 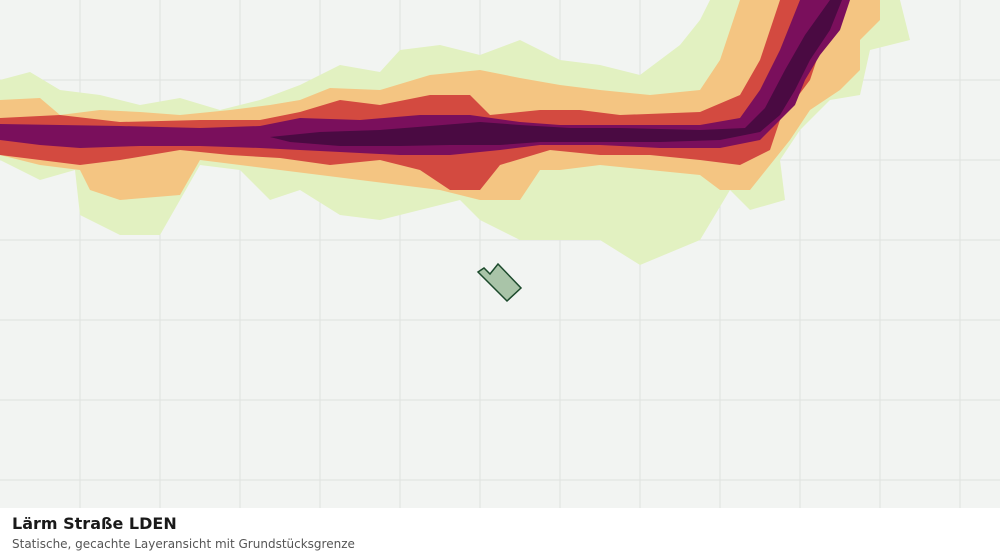 I want to click on parcel-boundary, so click(x=499, y=282).